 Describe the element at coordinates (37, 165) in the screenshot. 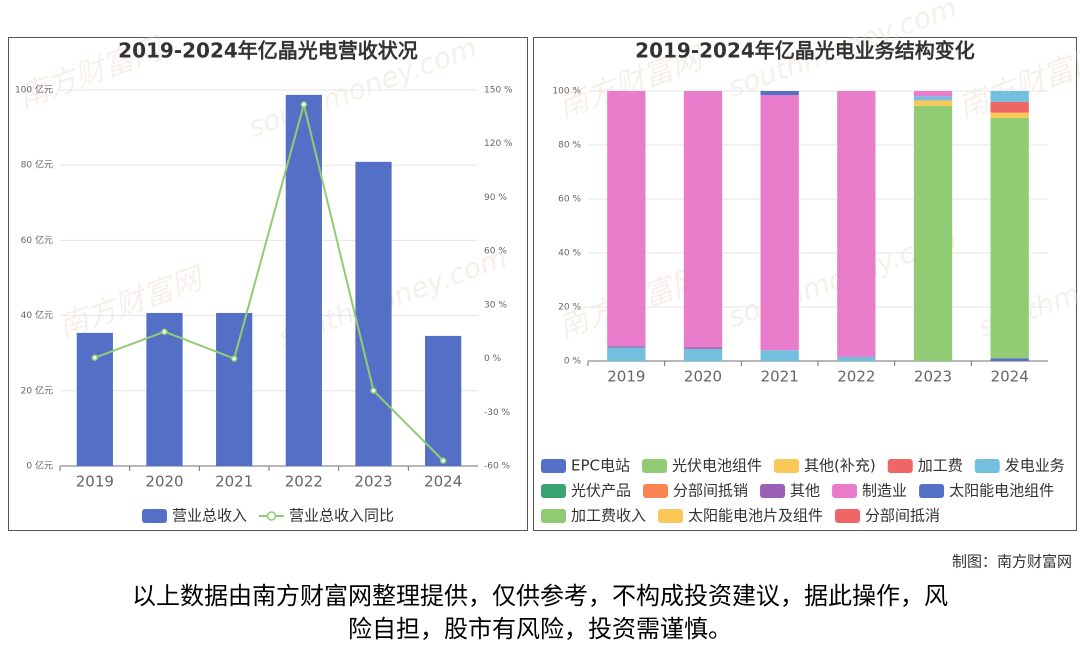

I see `y-tick-label: 80 亿元` at that location.